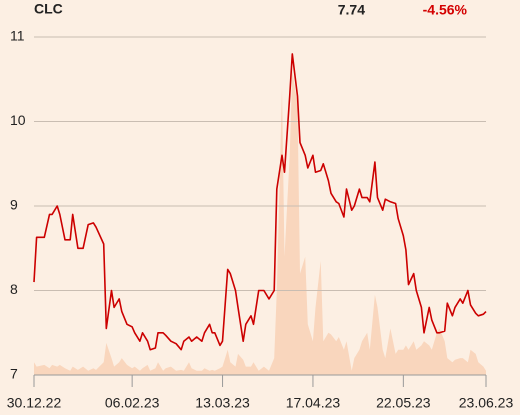 The height and width of the screenshot is (415, 520). What do you see at coordinates (18, 120) in the screenshot?
I see `y-tick-label: 10` at bounding box center [18, 120].